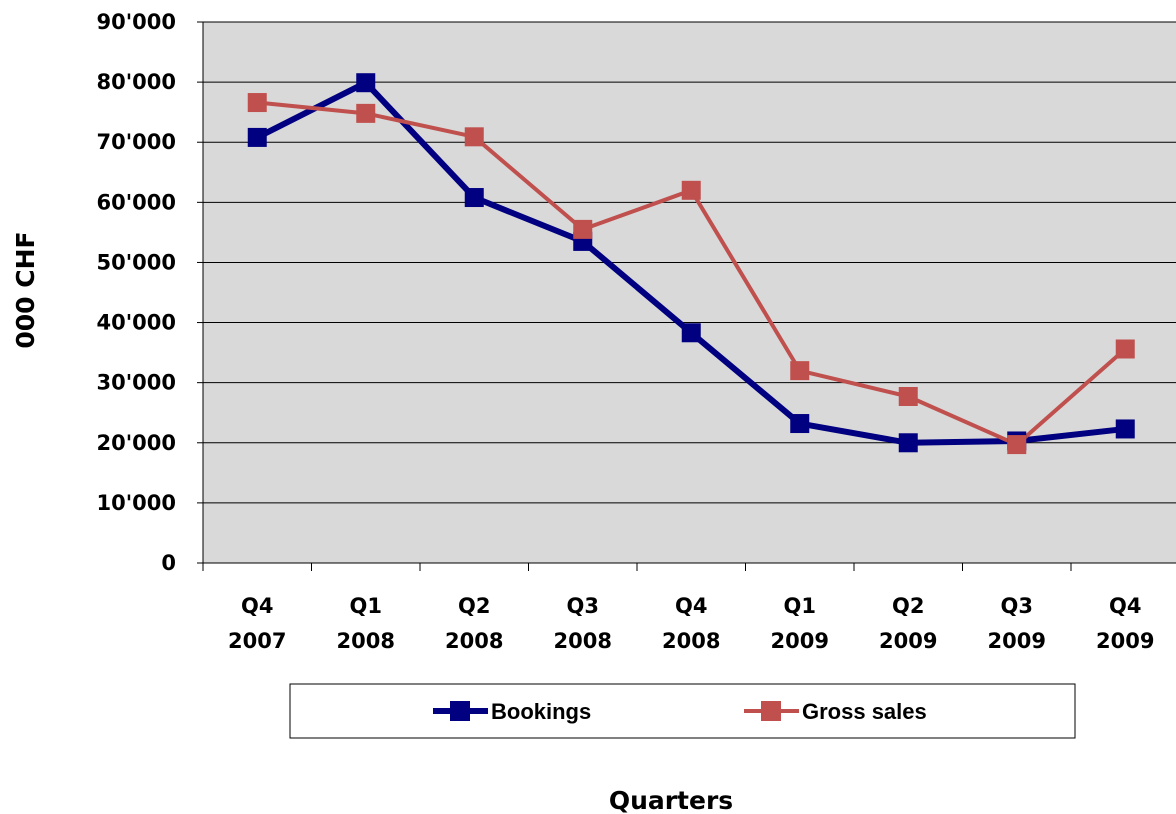 Image resolution: width=1176 pixels, height=814 pixels. Describe the element at coordinates (771, 711) in the screenshot. I see `legend-marker-gross-sales` at that location.